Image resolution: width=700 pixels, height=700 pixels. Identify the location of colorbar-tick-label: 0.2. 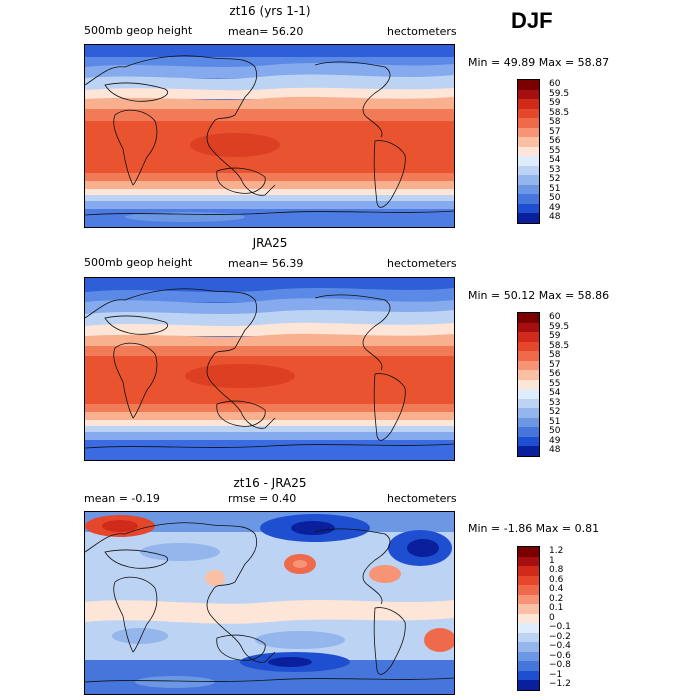
(556, 598).